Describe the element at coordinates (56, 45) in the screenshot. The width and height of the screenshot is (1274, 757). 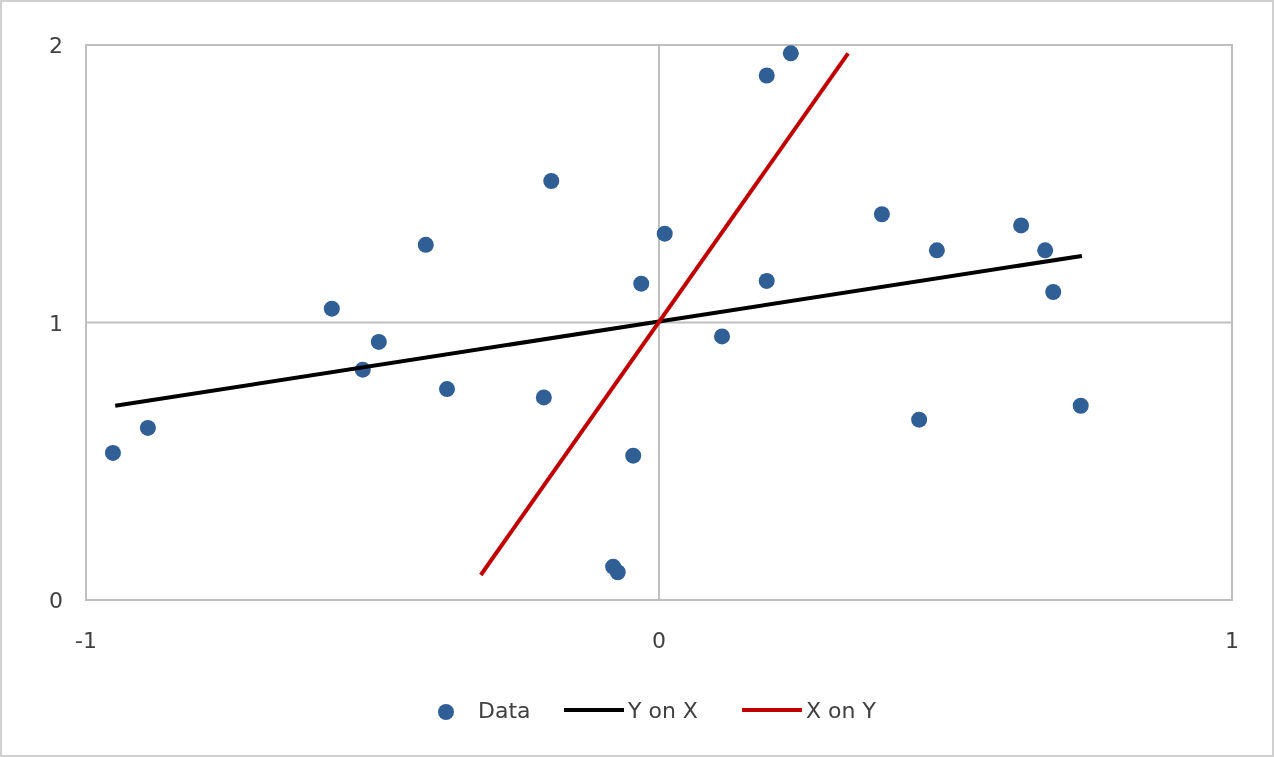
I see `y-tick-label: 2` at that location.